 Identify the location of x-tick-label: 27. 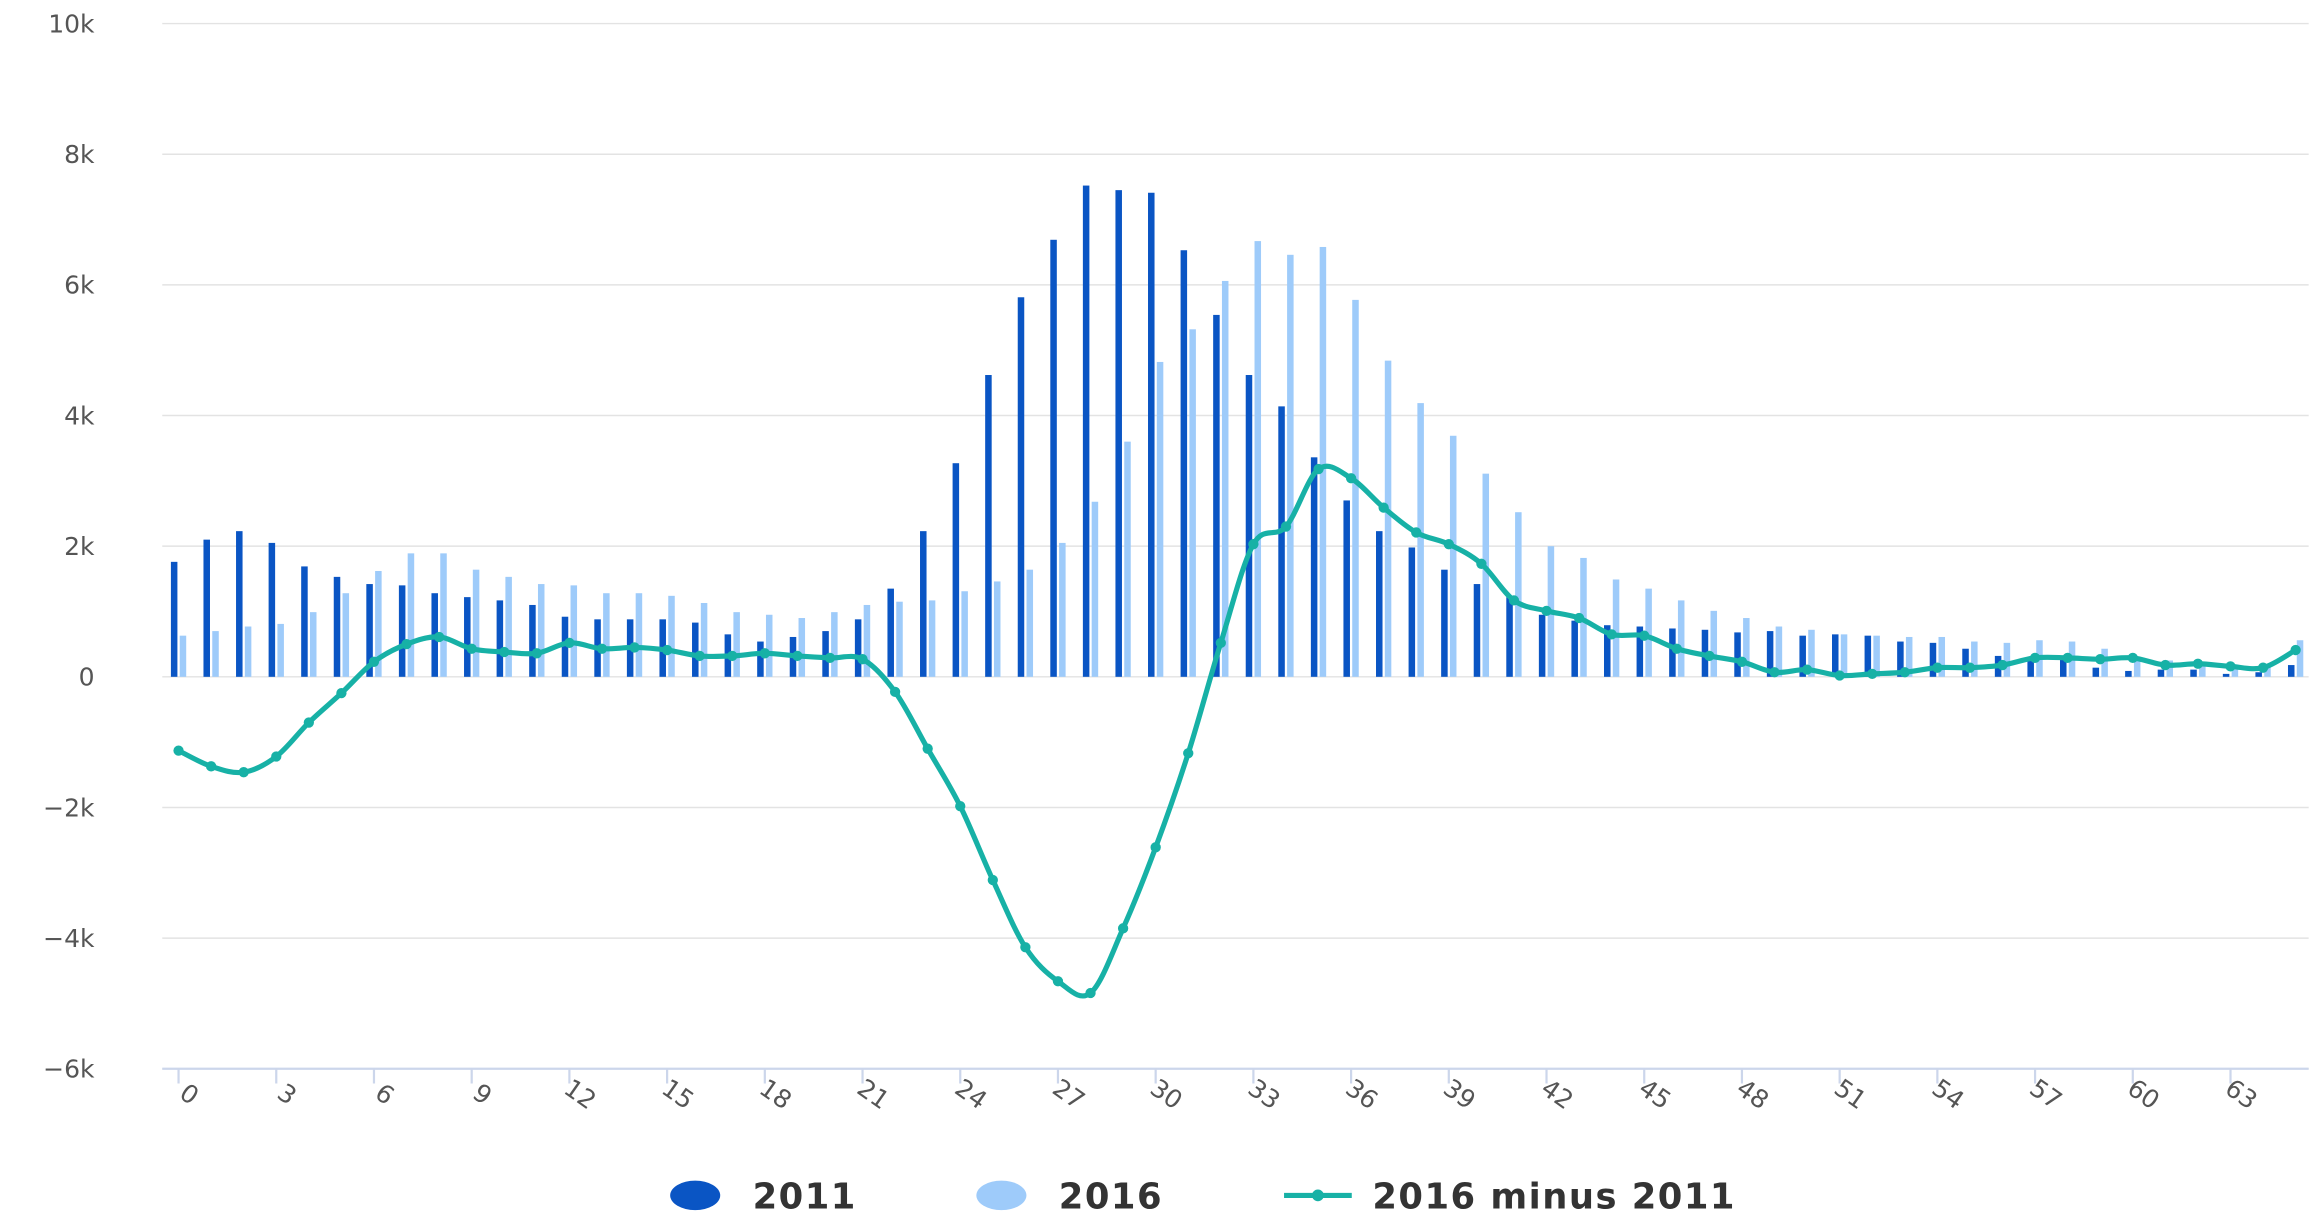
(1068, 1094).